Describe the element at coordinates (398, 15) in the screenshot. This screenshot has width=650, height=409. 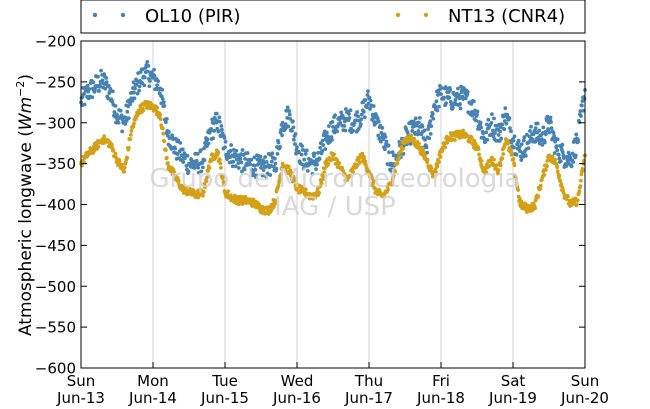
I see `legend-marker-nt13` at that location.